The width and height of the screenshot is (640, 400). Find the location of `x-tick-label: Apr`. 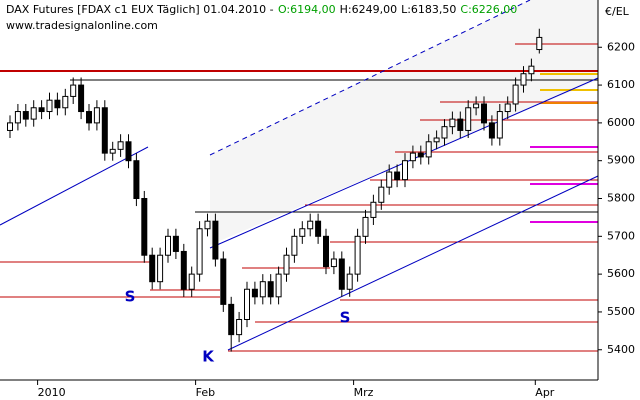

x-tick-label: Apr is located at coordinates (545, 392).